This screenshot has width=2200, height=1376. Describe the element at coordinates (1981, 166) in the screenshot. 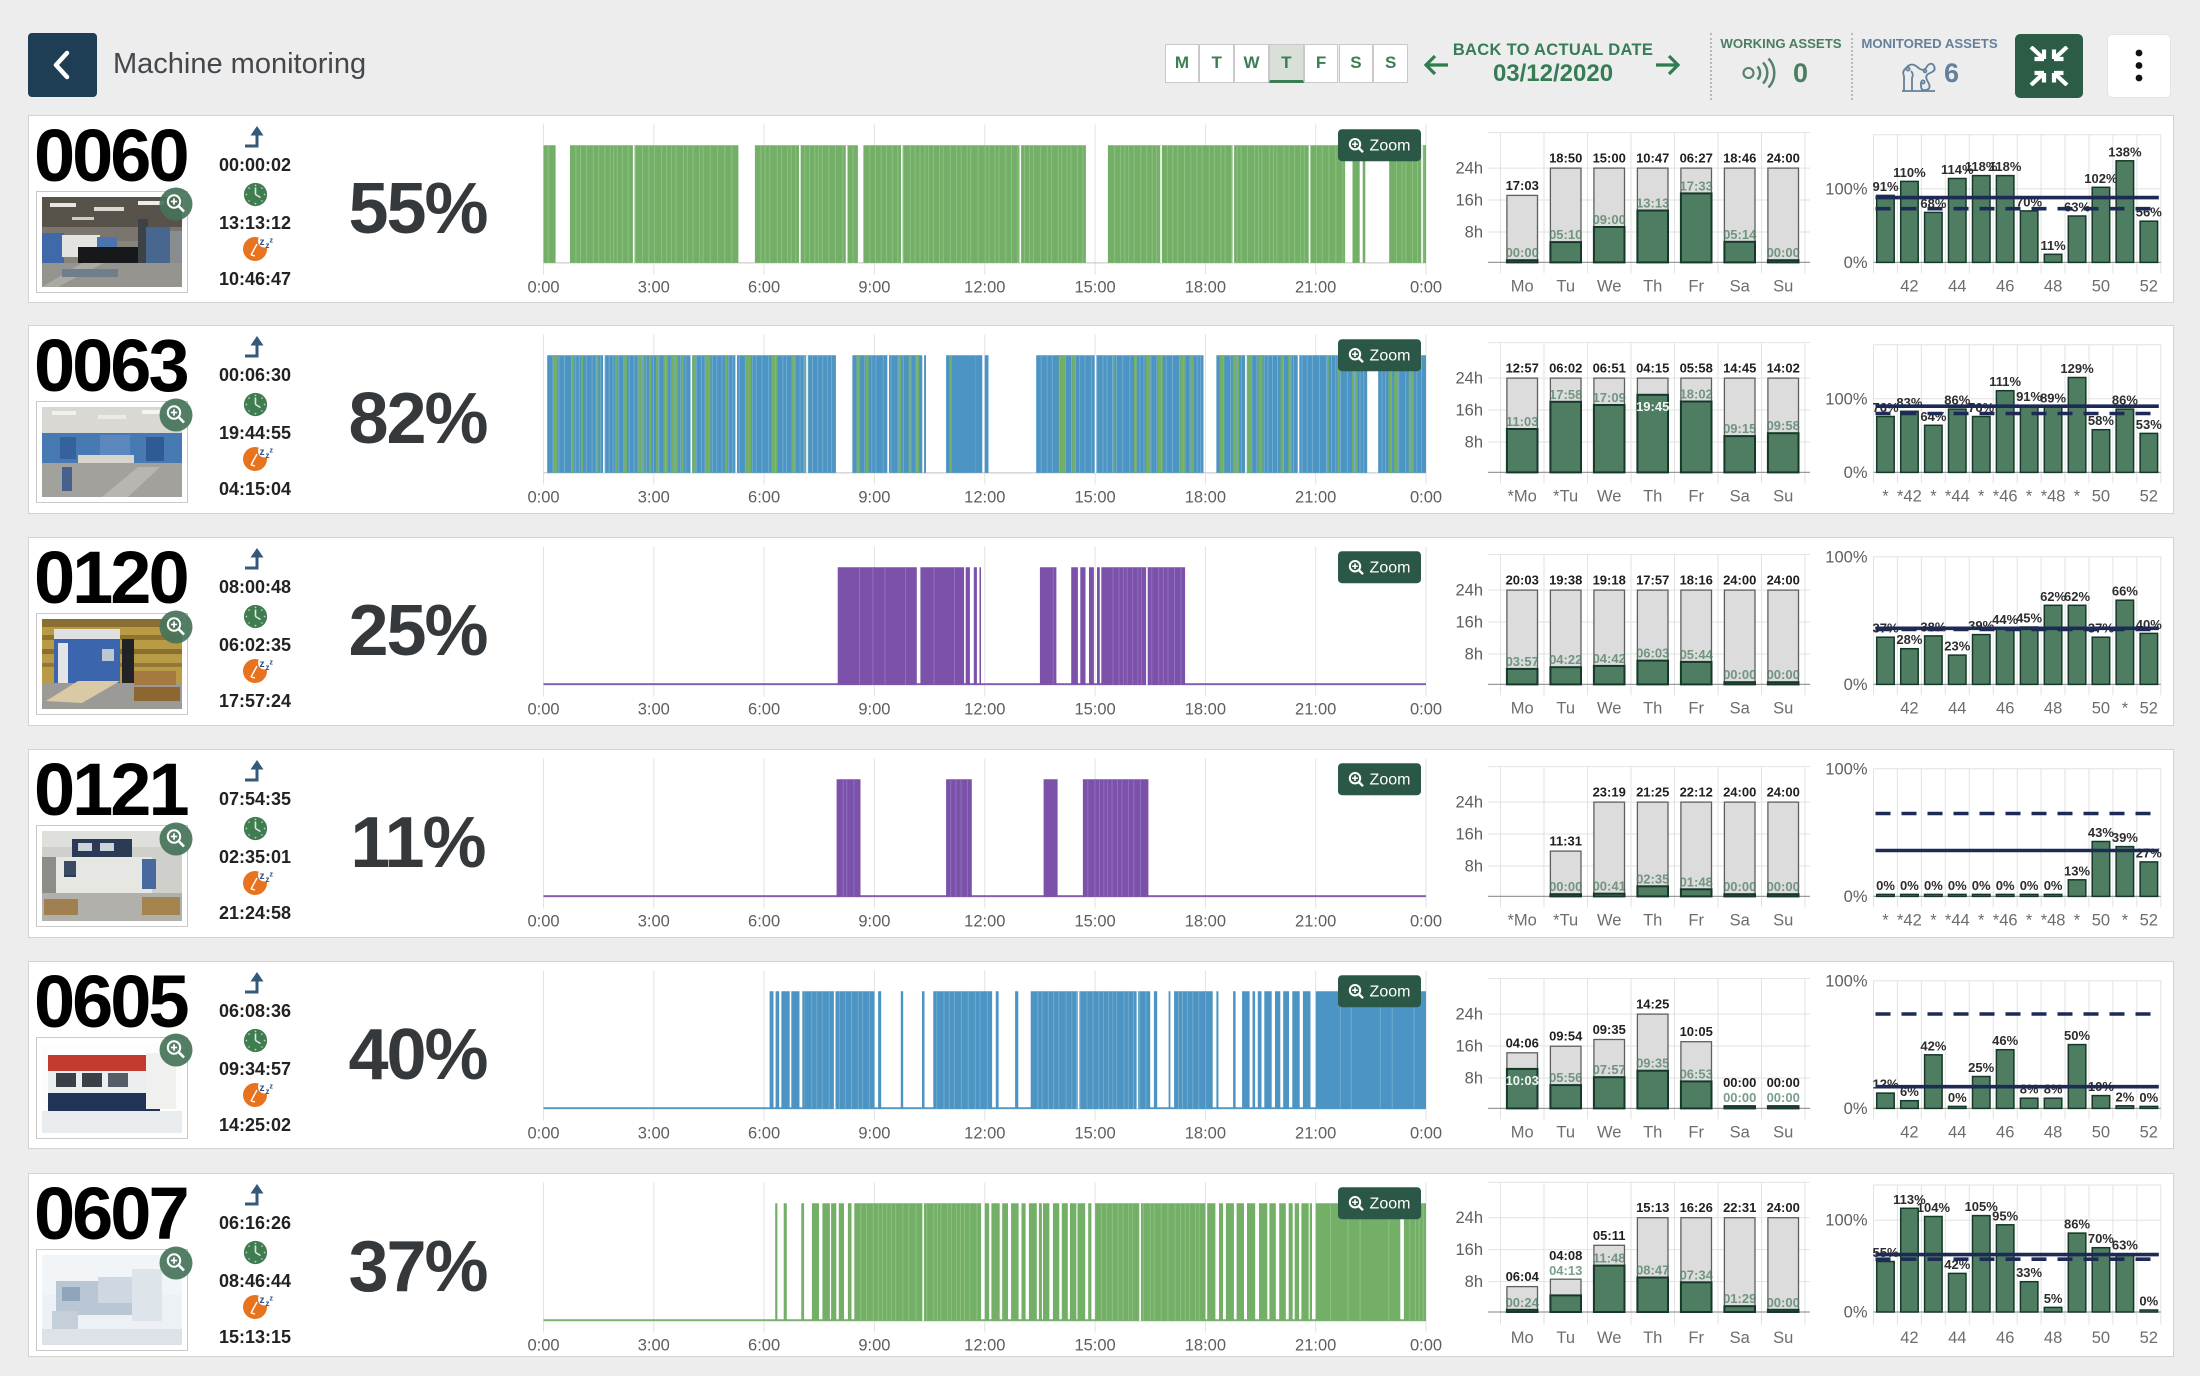

I see `svg-text: 118%` at that location.